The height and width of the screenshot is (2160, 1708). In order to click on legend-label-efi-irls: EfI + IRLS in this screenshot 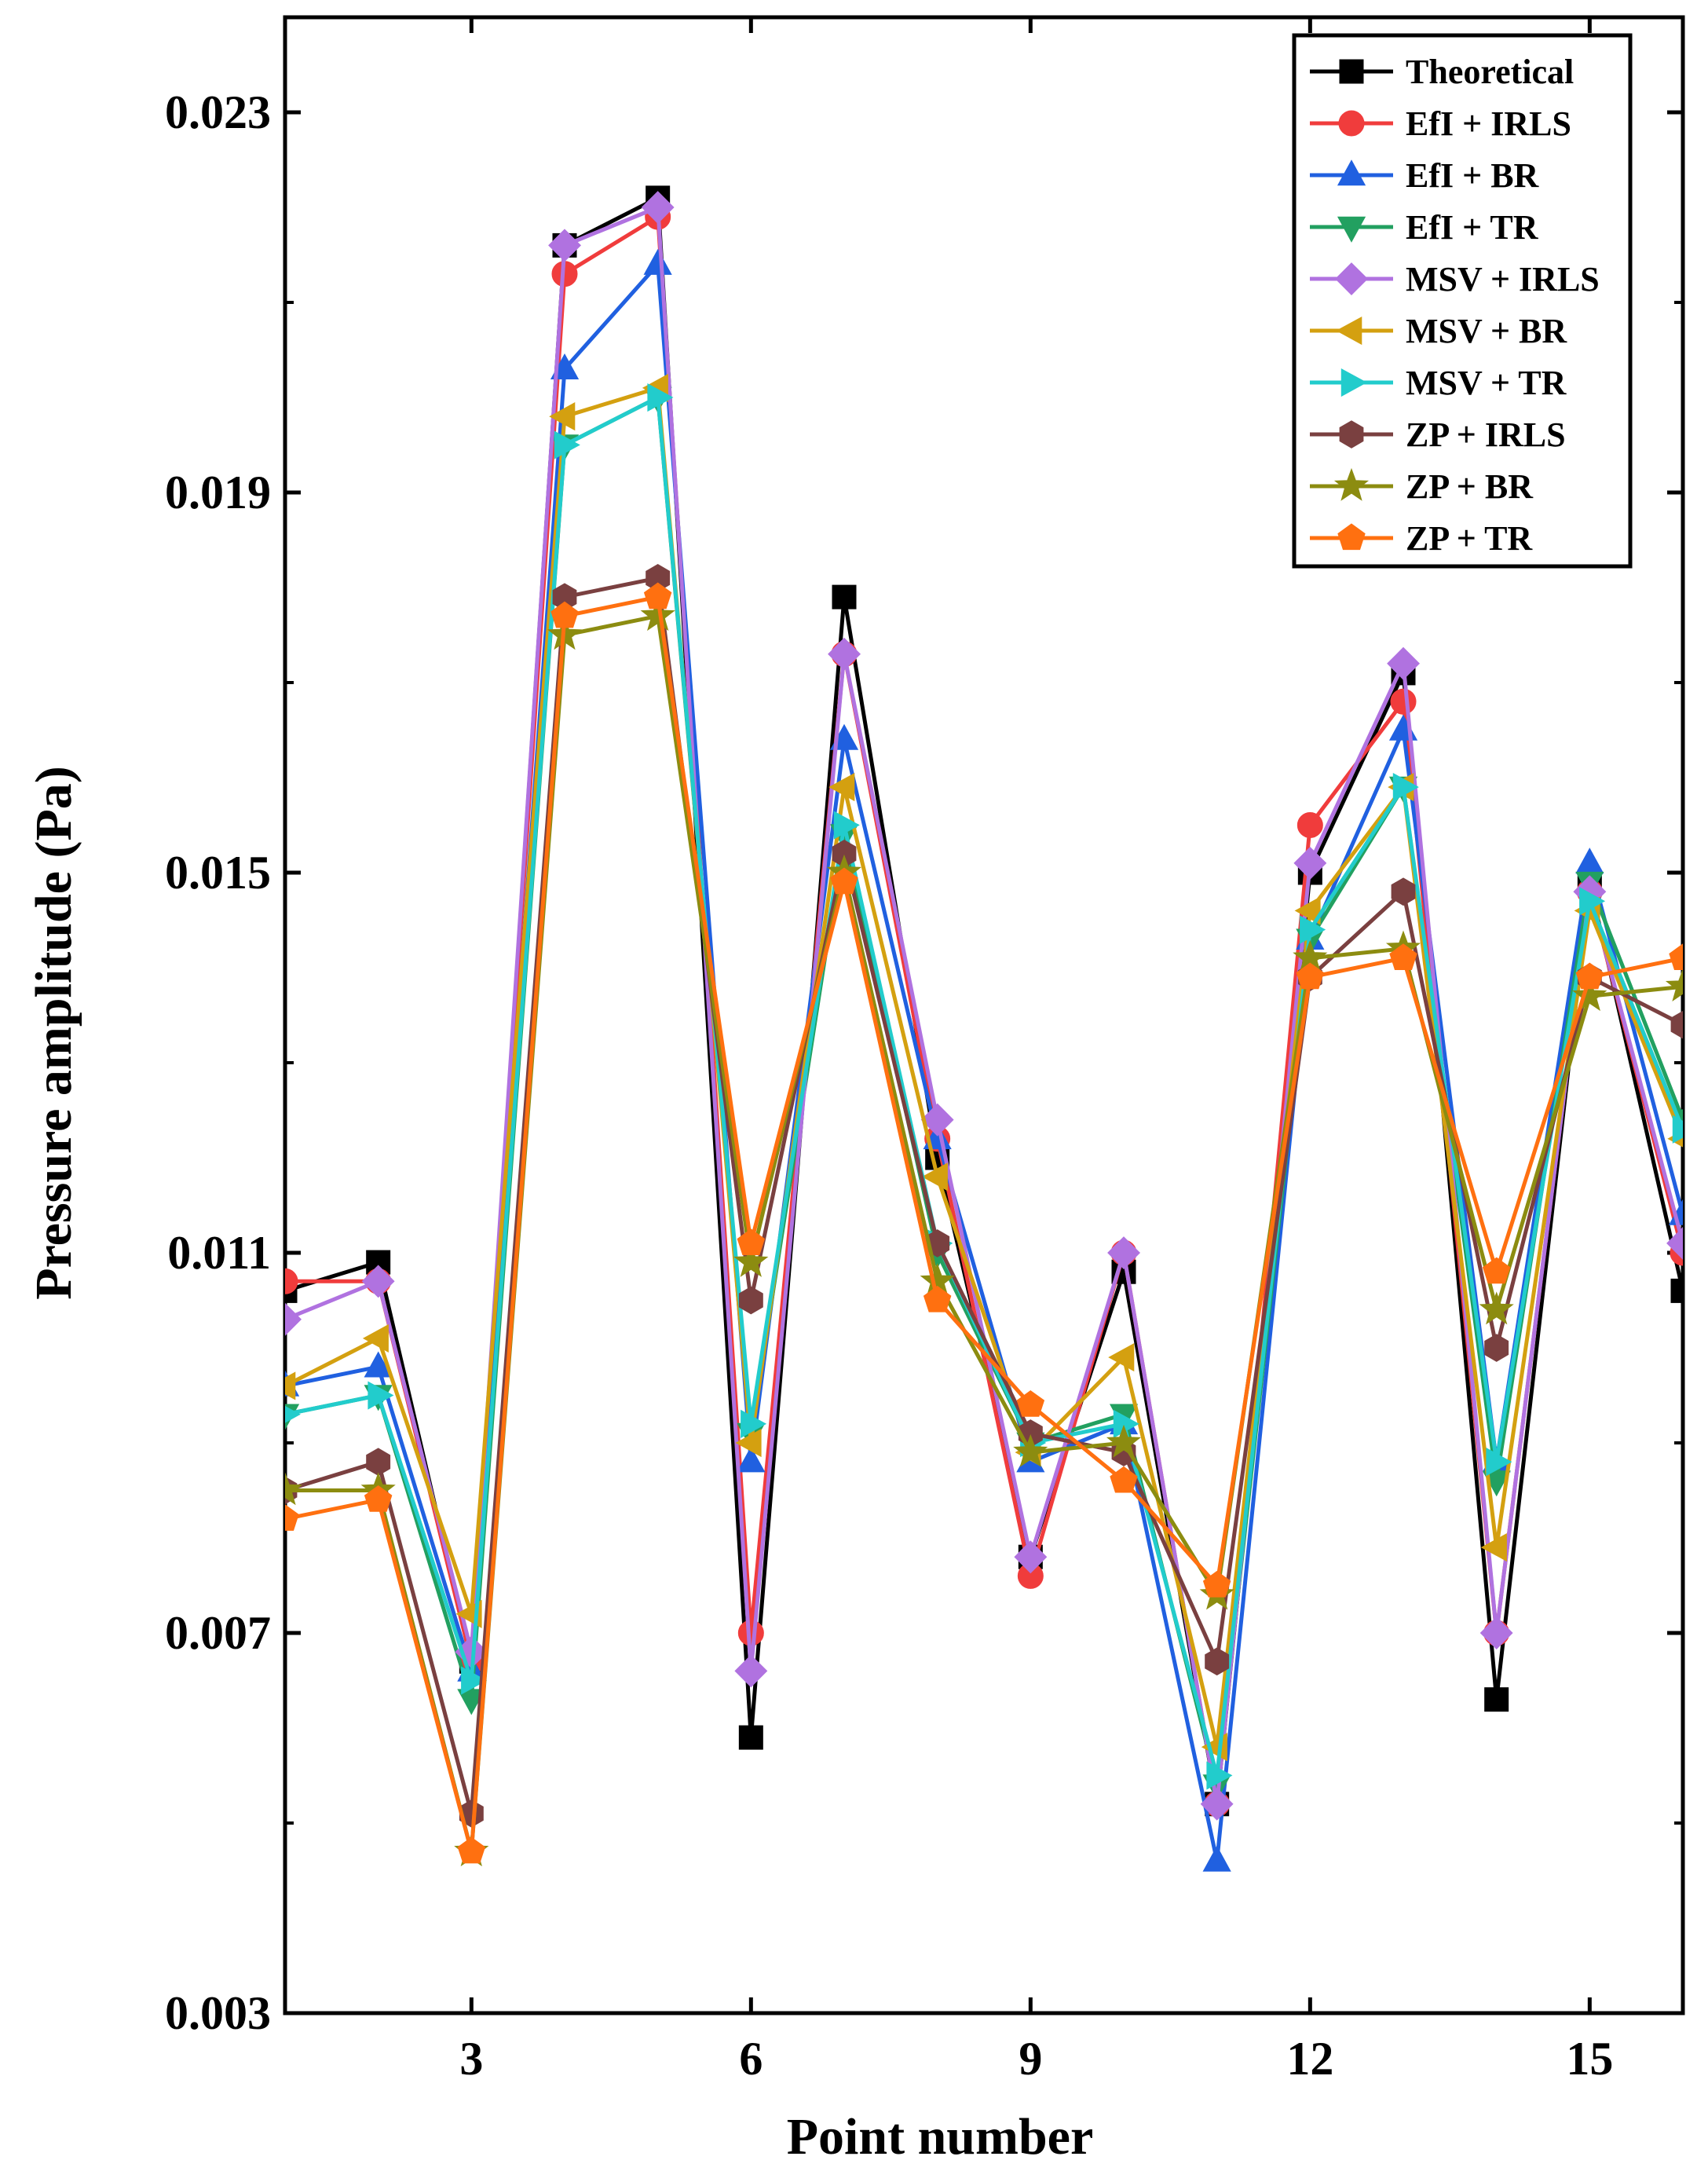, I will do `click(1488, 123)`.